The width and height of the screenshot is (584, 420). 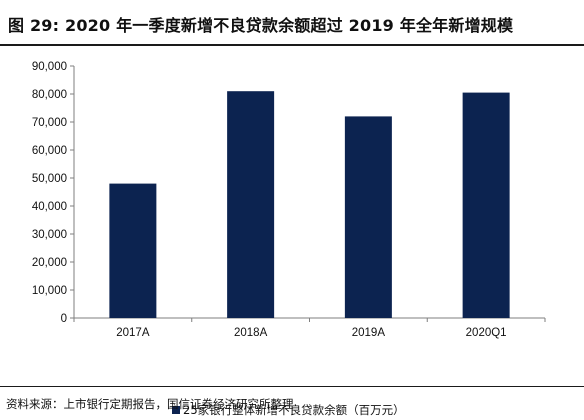 I want to click on y-tick-label: 60,000, so click(x=49, y=151).